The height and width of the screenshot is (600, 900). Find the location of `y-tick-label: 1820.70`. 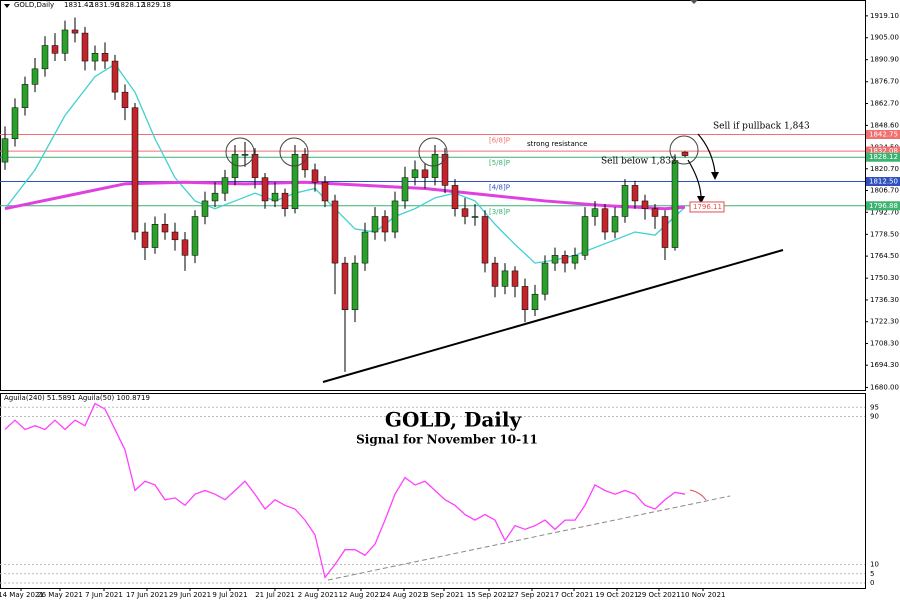

y-tick-label: 1820.70 is located at coordinates (884, 169).